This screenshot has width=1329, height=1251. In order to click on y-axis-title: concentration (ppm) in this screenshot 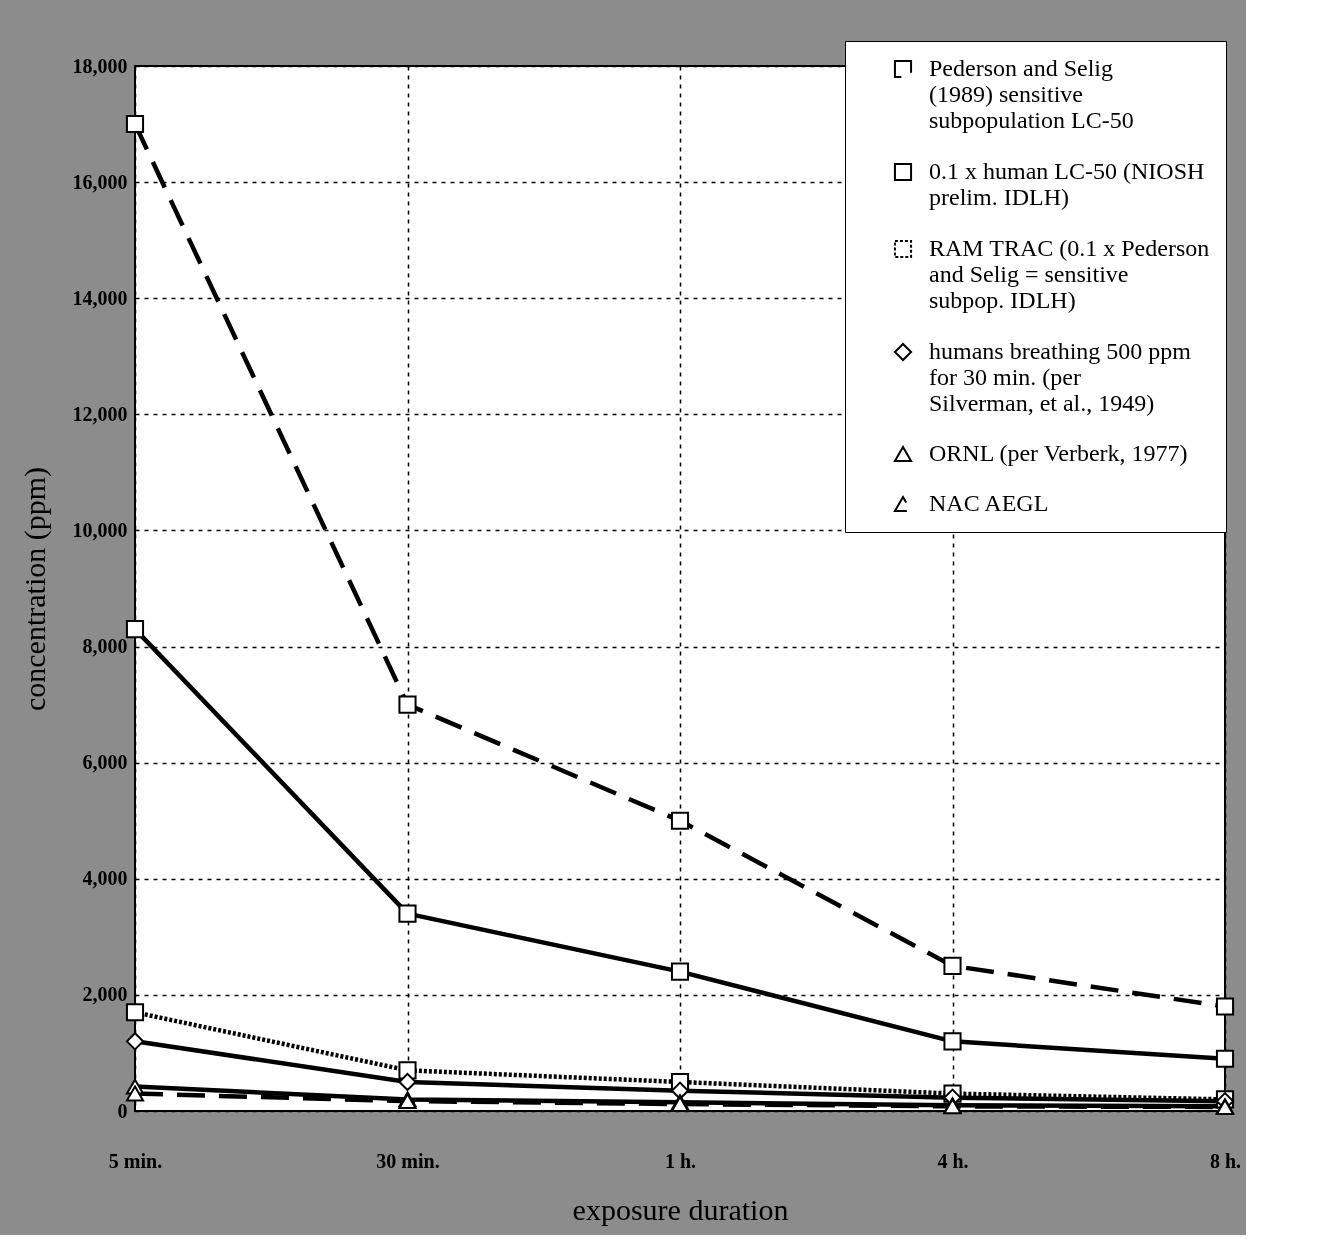, I will do `click(34, 589)`.